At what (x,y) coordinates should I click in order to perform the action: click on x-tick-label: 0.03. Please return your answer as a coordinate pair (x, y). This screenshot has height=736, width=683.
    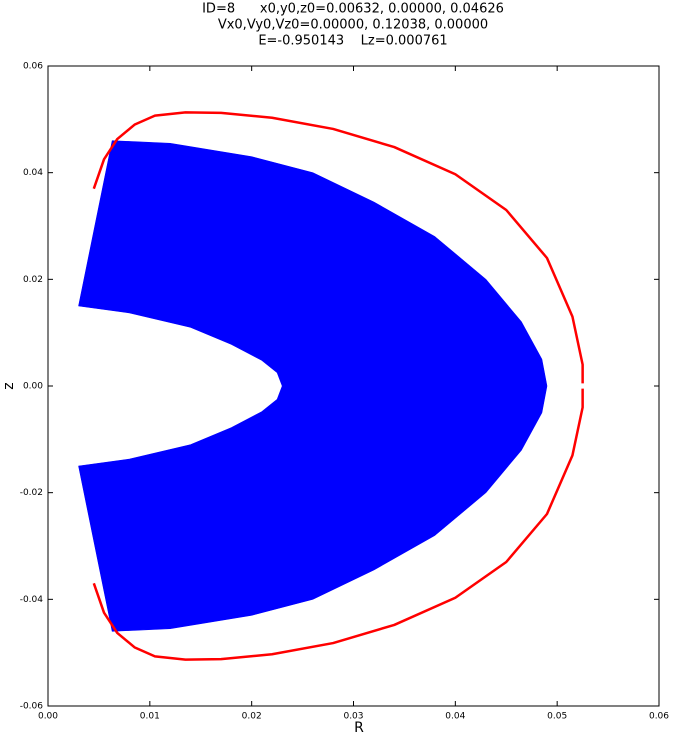
    Looking at the image, I should click on (353, 717).